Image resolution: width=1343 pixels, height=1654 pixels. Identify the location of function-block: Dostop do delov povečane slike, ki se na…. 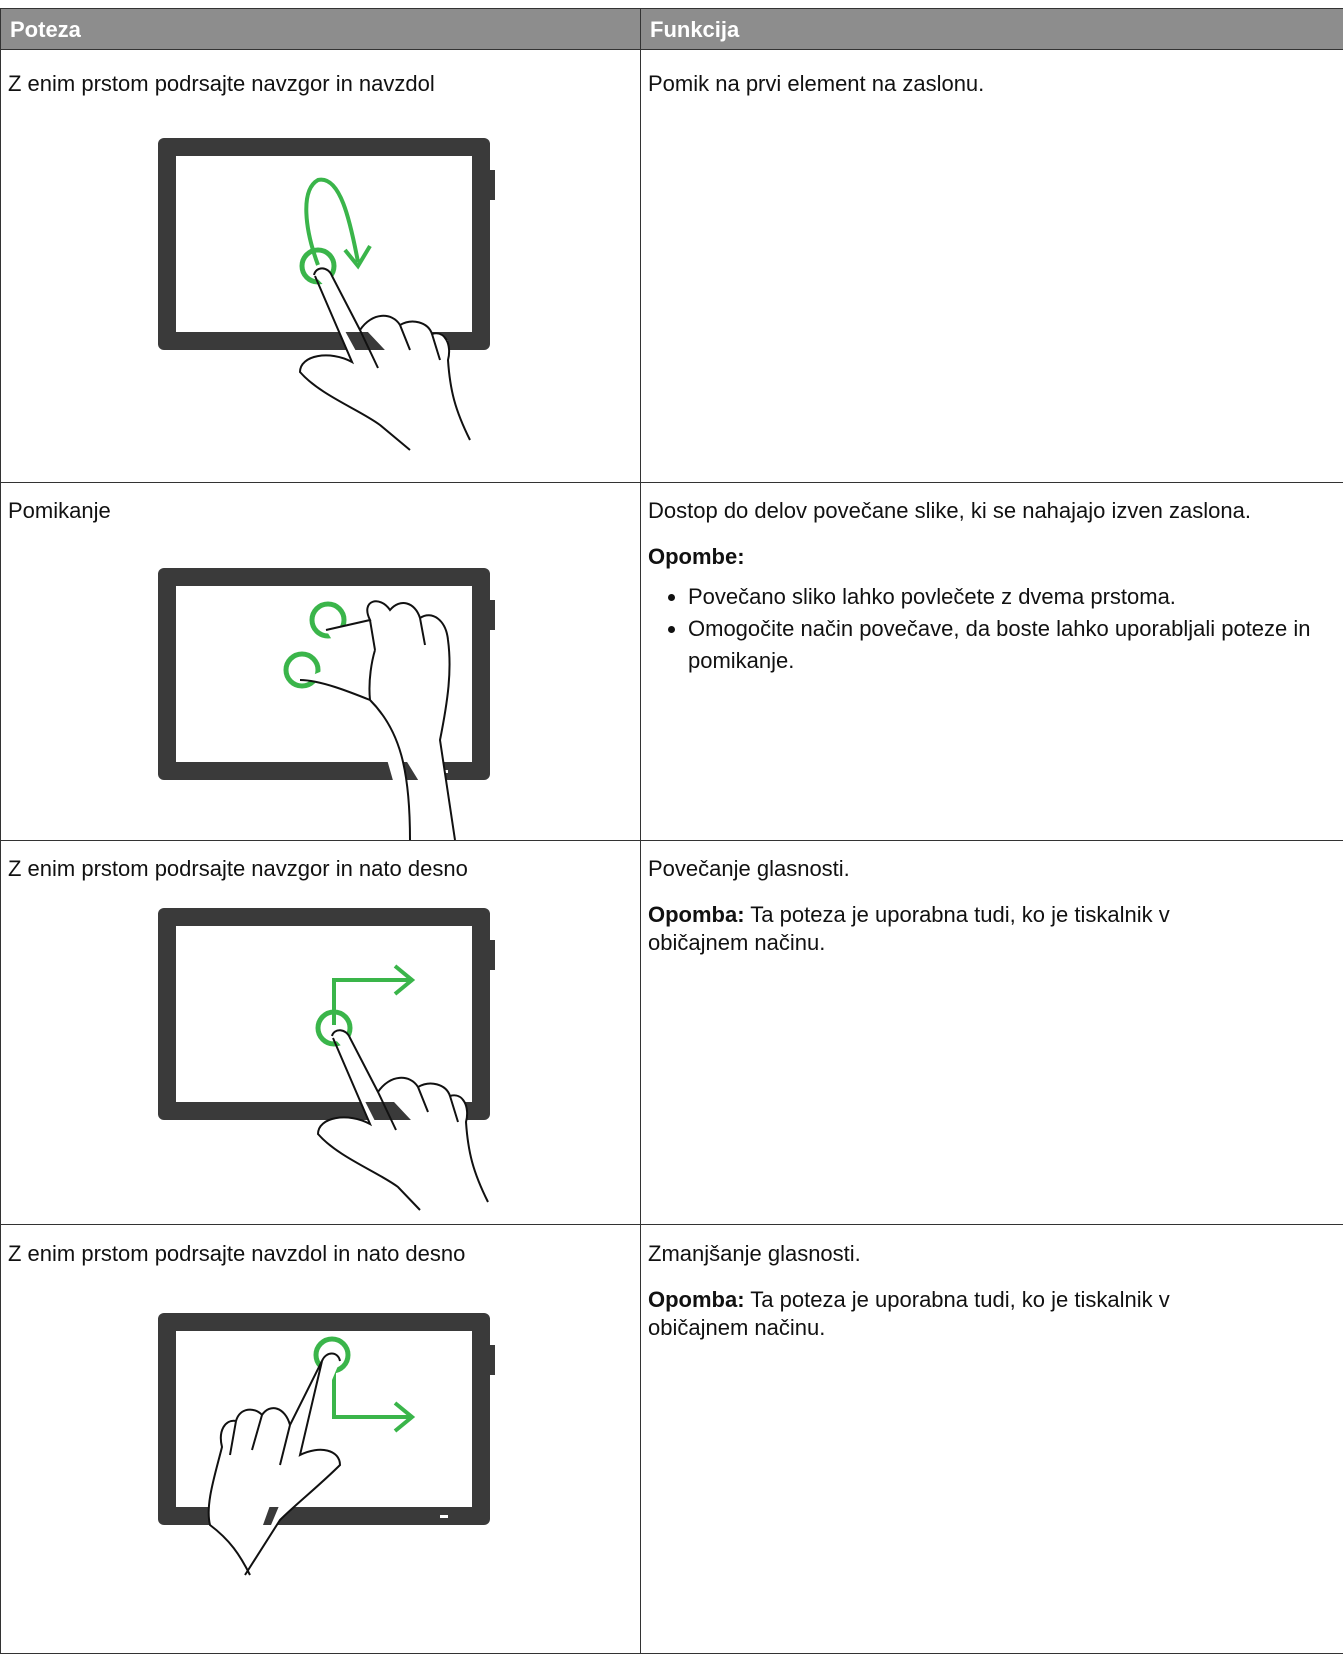
(995, 587).